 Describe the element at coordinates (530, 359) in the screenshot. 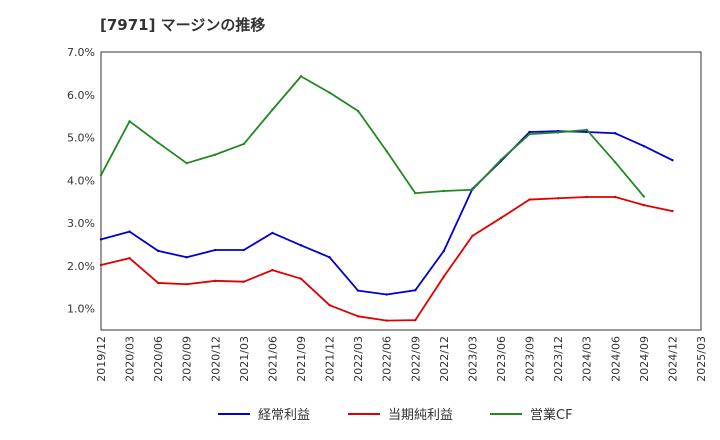

I see `x-tick-label: 2023/09` at that location.